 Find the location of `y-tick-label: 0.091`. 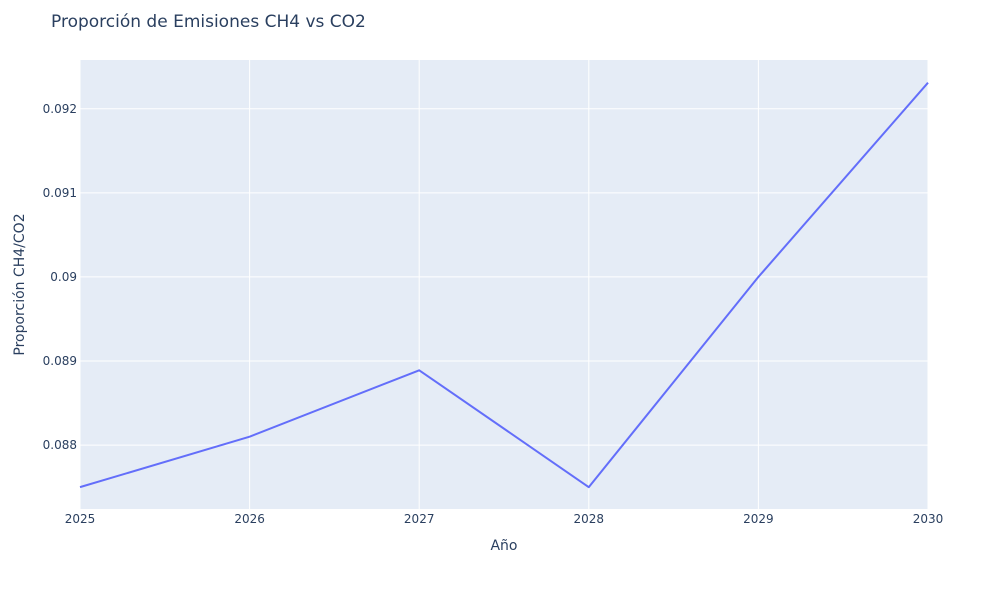

y-tick-label: 0.091 is located at coordinates (60, 193).